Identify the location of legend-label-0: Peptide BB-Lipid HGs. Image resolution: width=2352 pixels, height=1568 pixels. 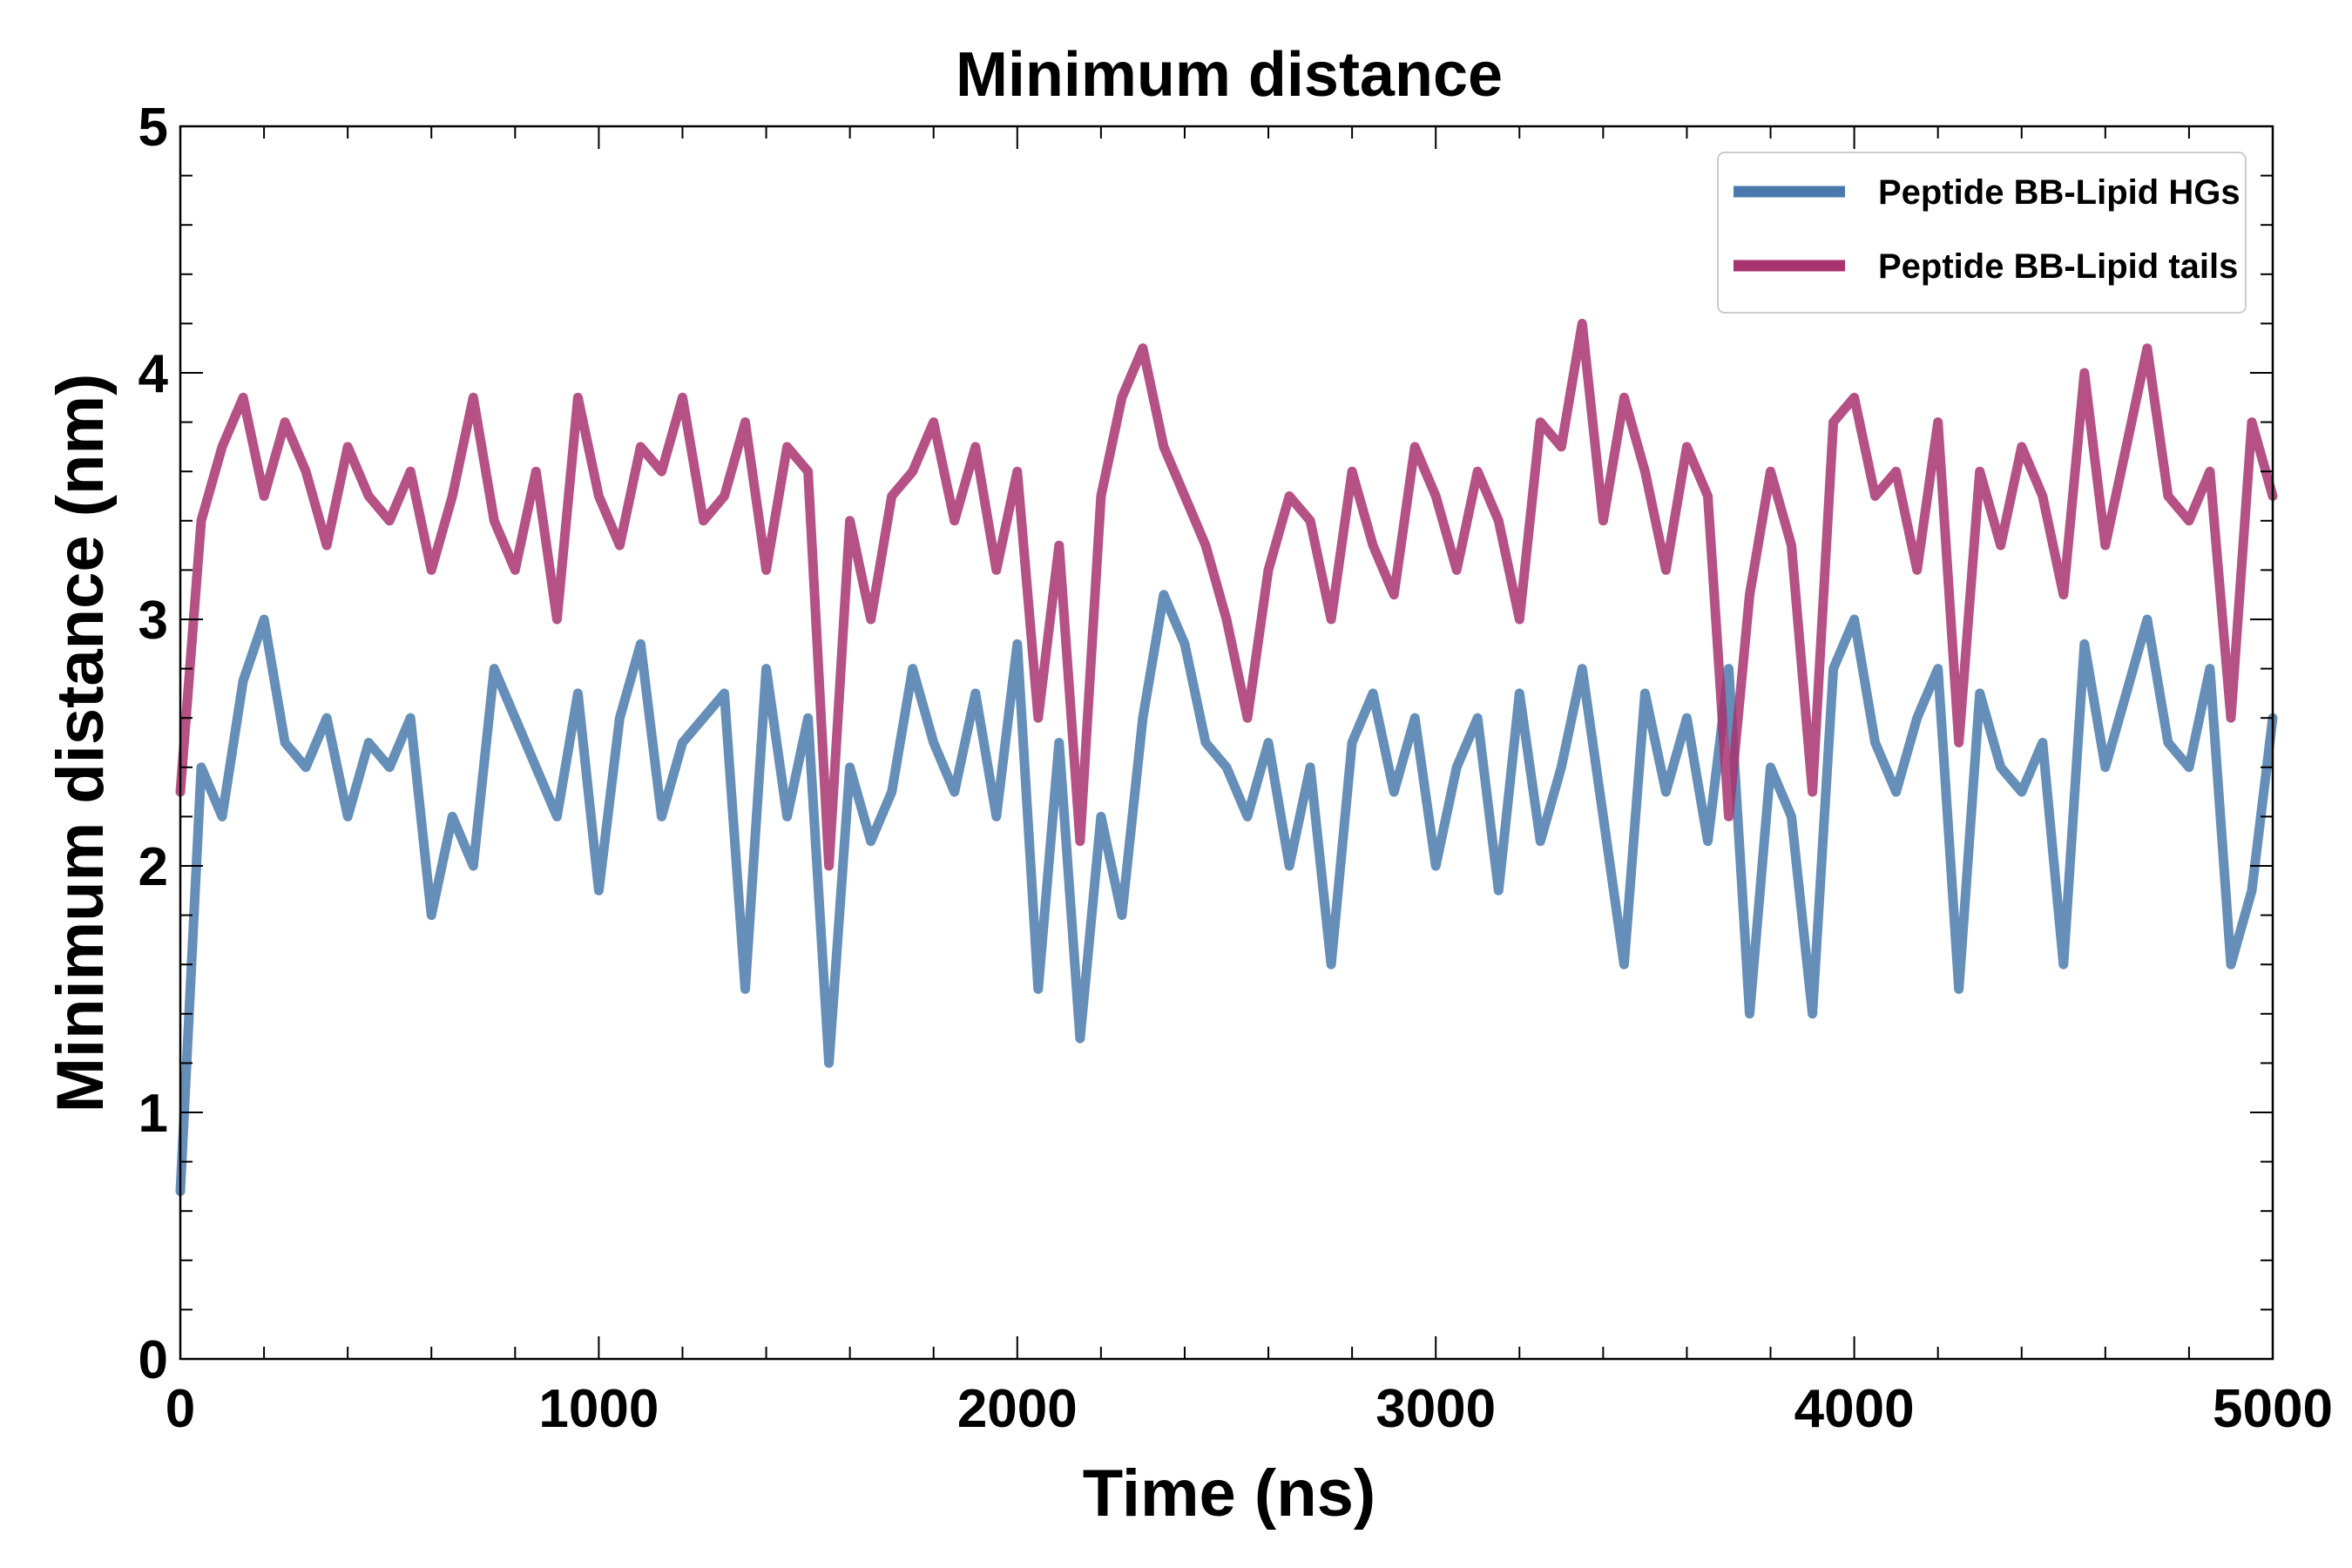
(2059, 193).